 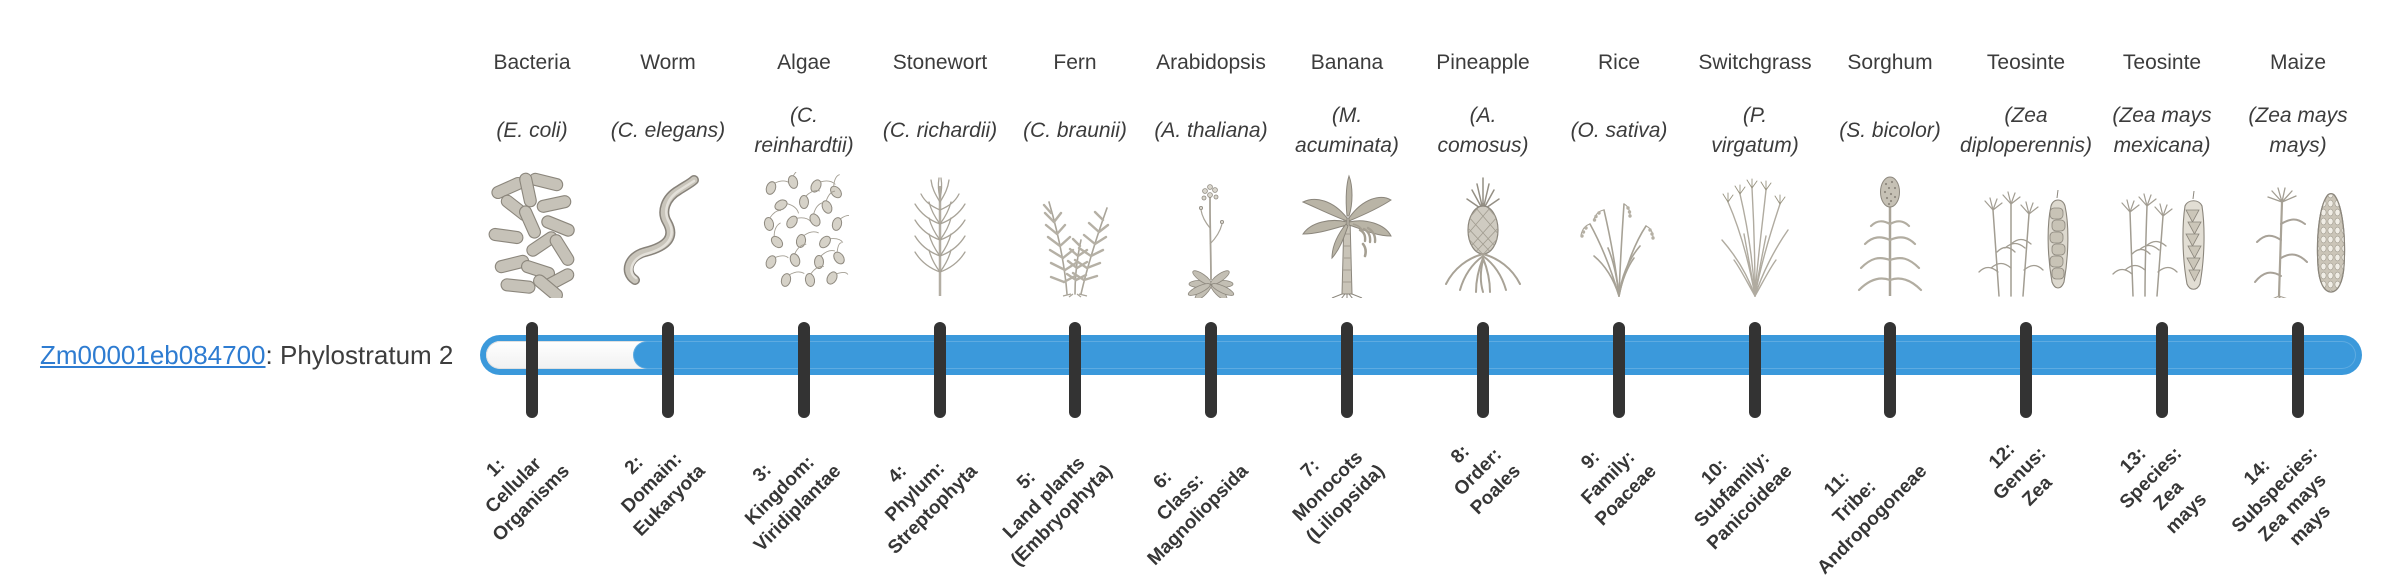 I want to click on organism-column-fern: Fern (C. braunii), so click(x=1075, y=173).